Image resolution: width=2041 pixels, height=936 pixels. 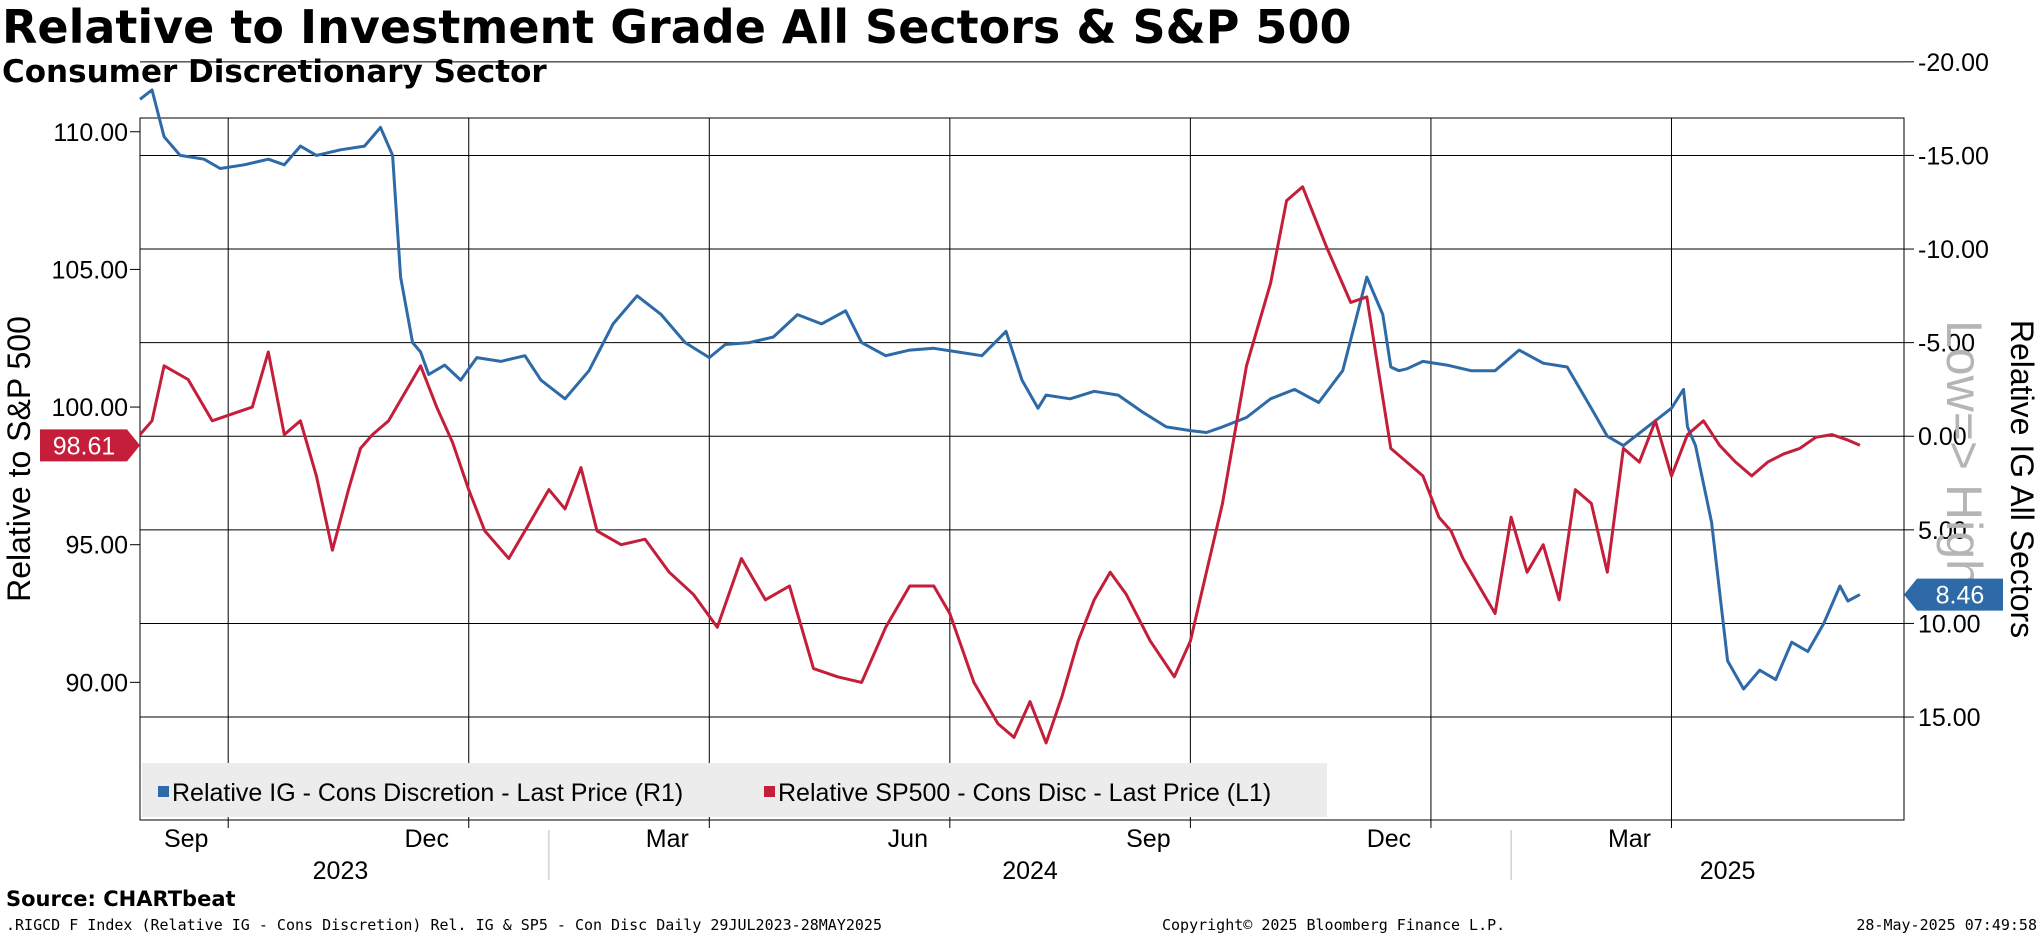 I want to click on left-axis-tick-label: 105.00, so click(x=90, y=270).